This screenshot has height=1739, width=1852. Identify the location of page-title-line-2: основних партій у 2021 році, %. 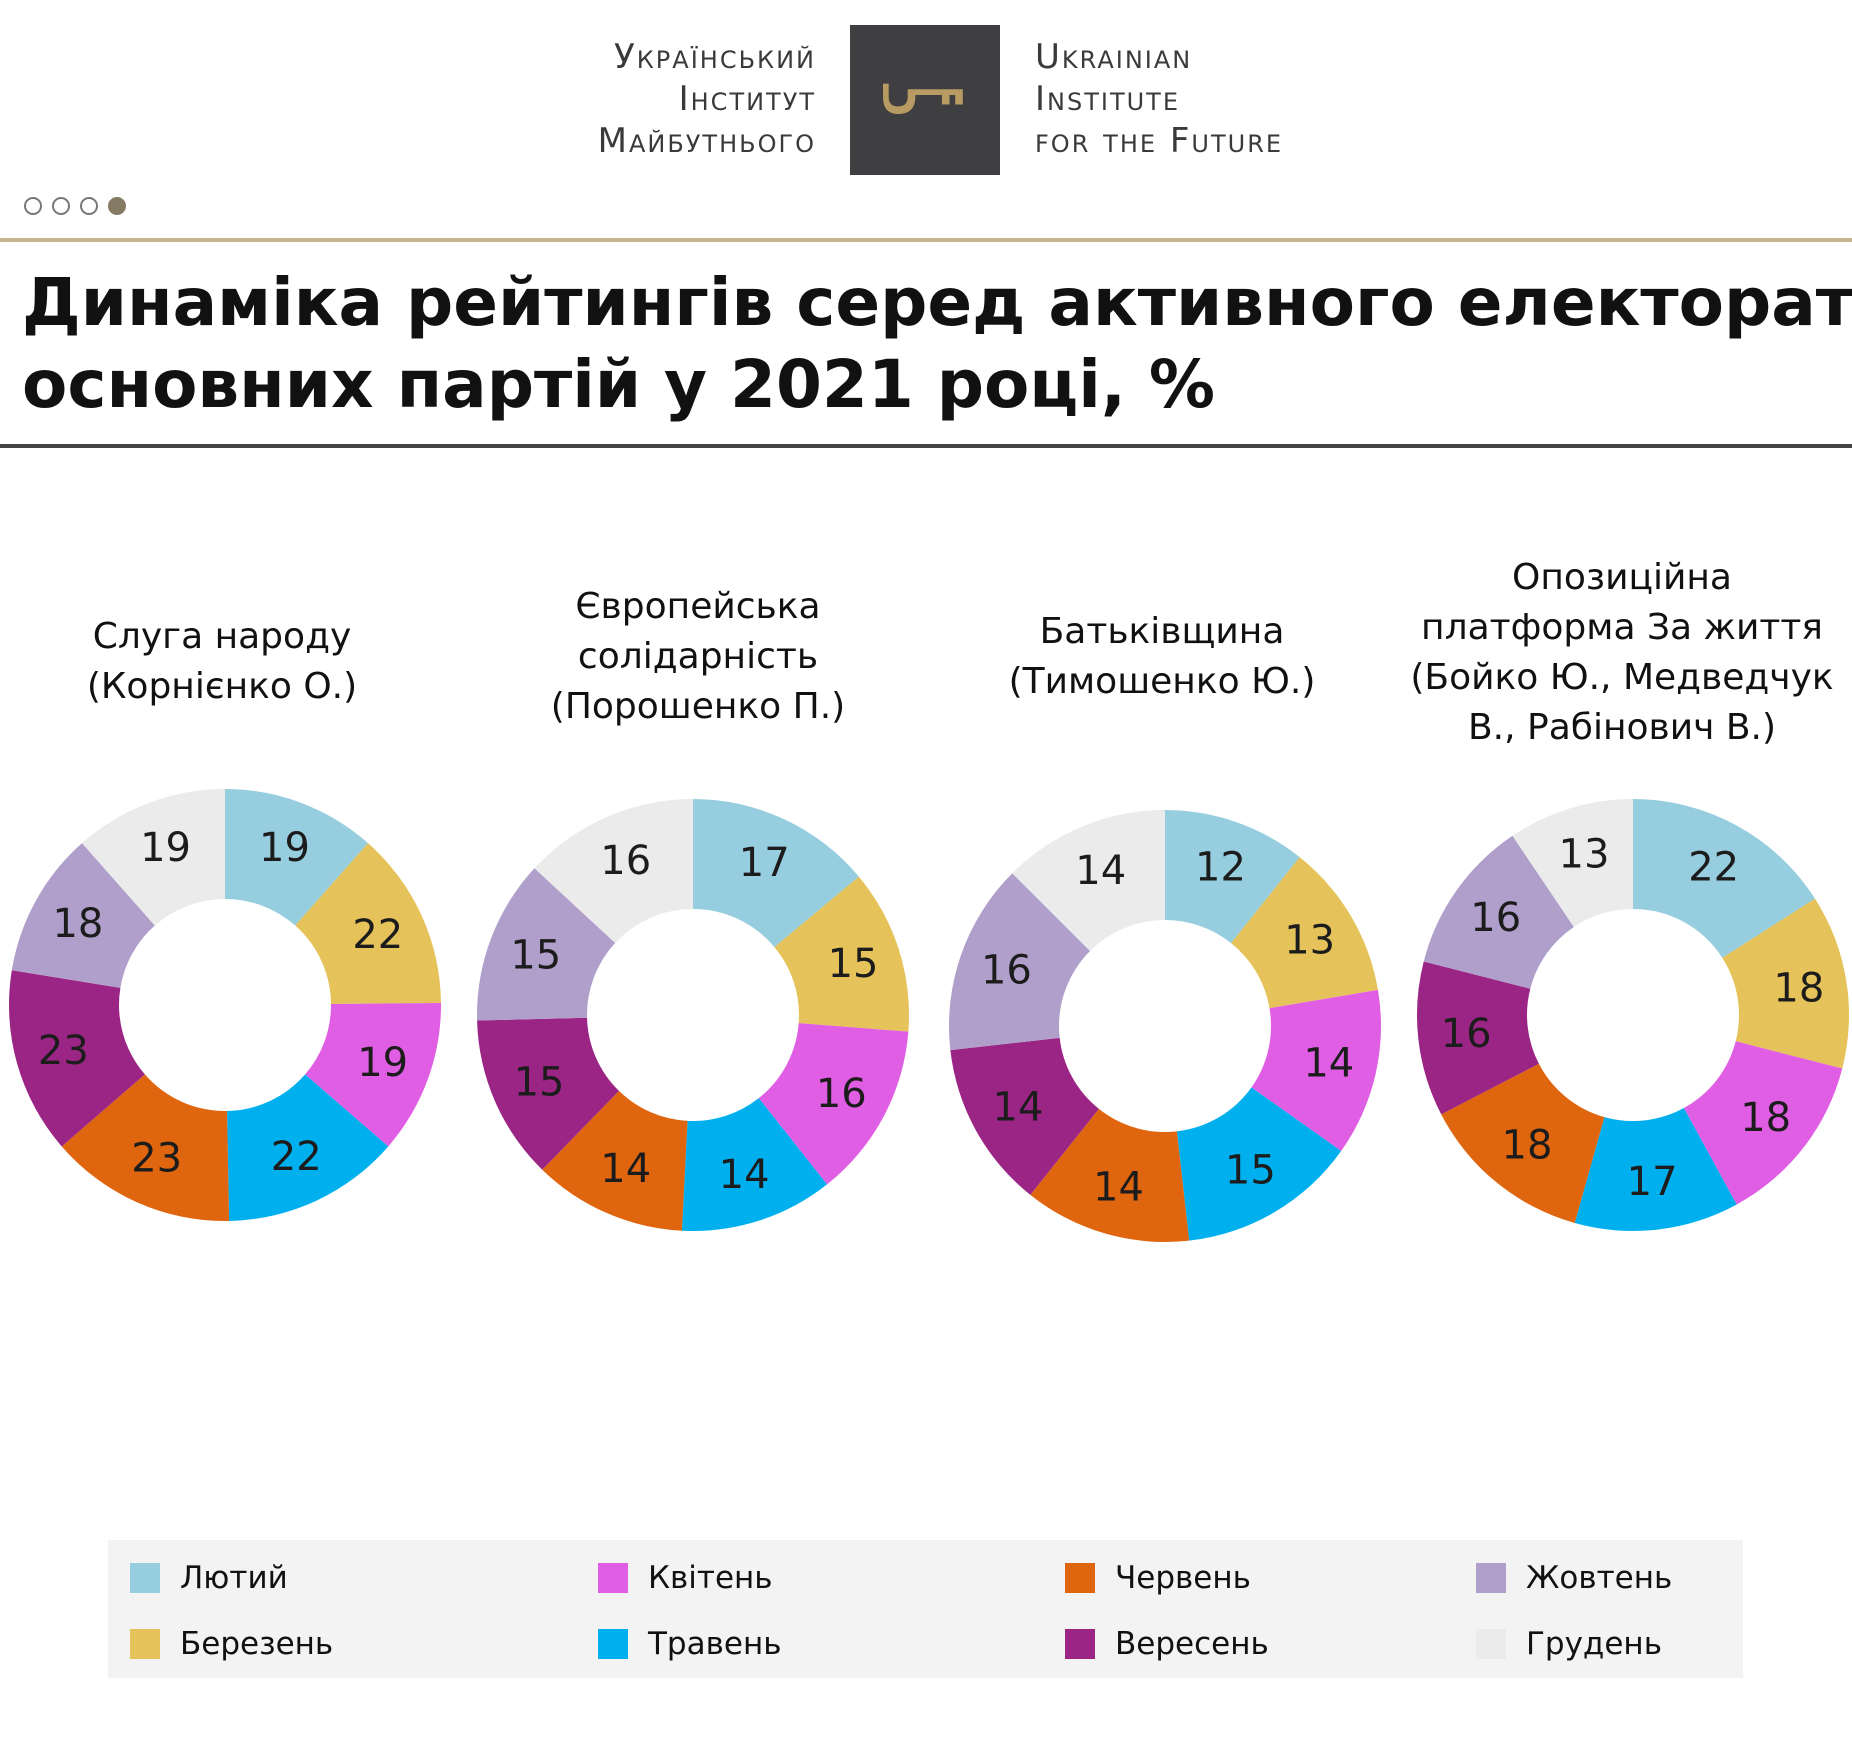
(619, 384).